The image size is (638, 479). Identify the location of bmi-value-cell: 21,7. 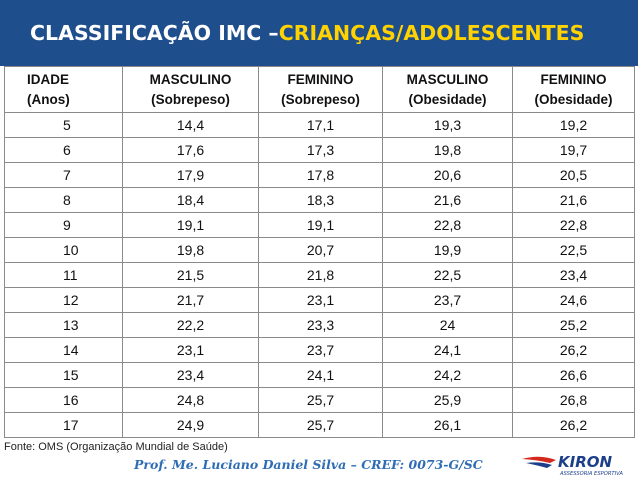
(190, 300).